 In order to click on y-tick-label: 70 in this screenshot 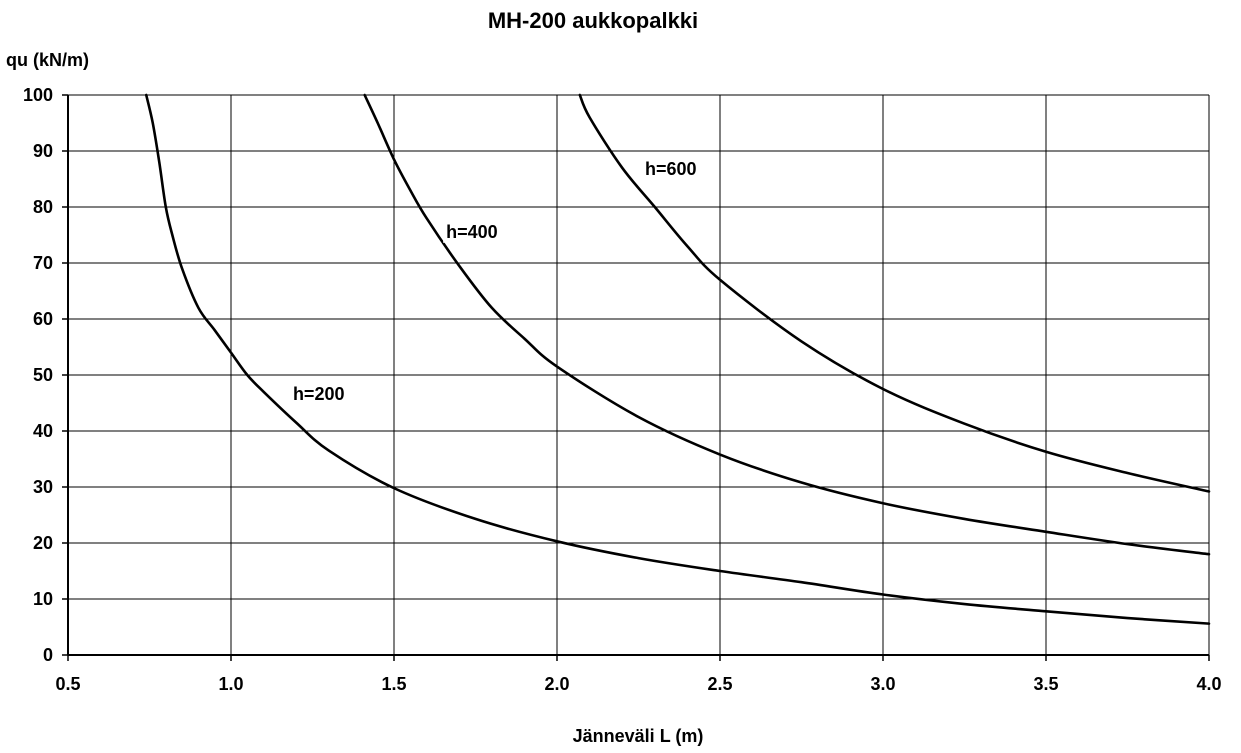, I will do `click(43, 263)`.